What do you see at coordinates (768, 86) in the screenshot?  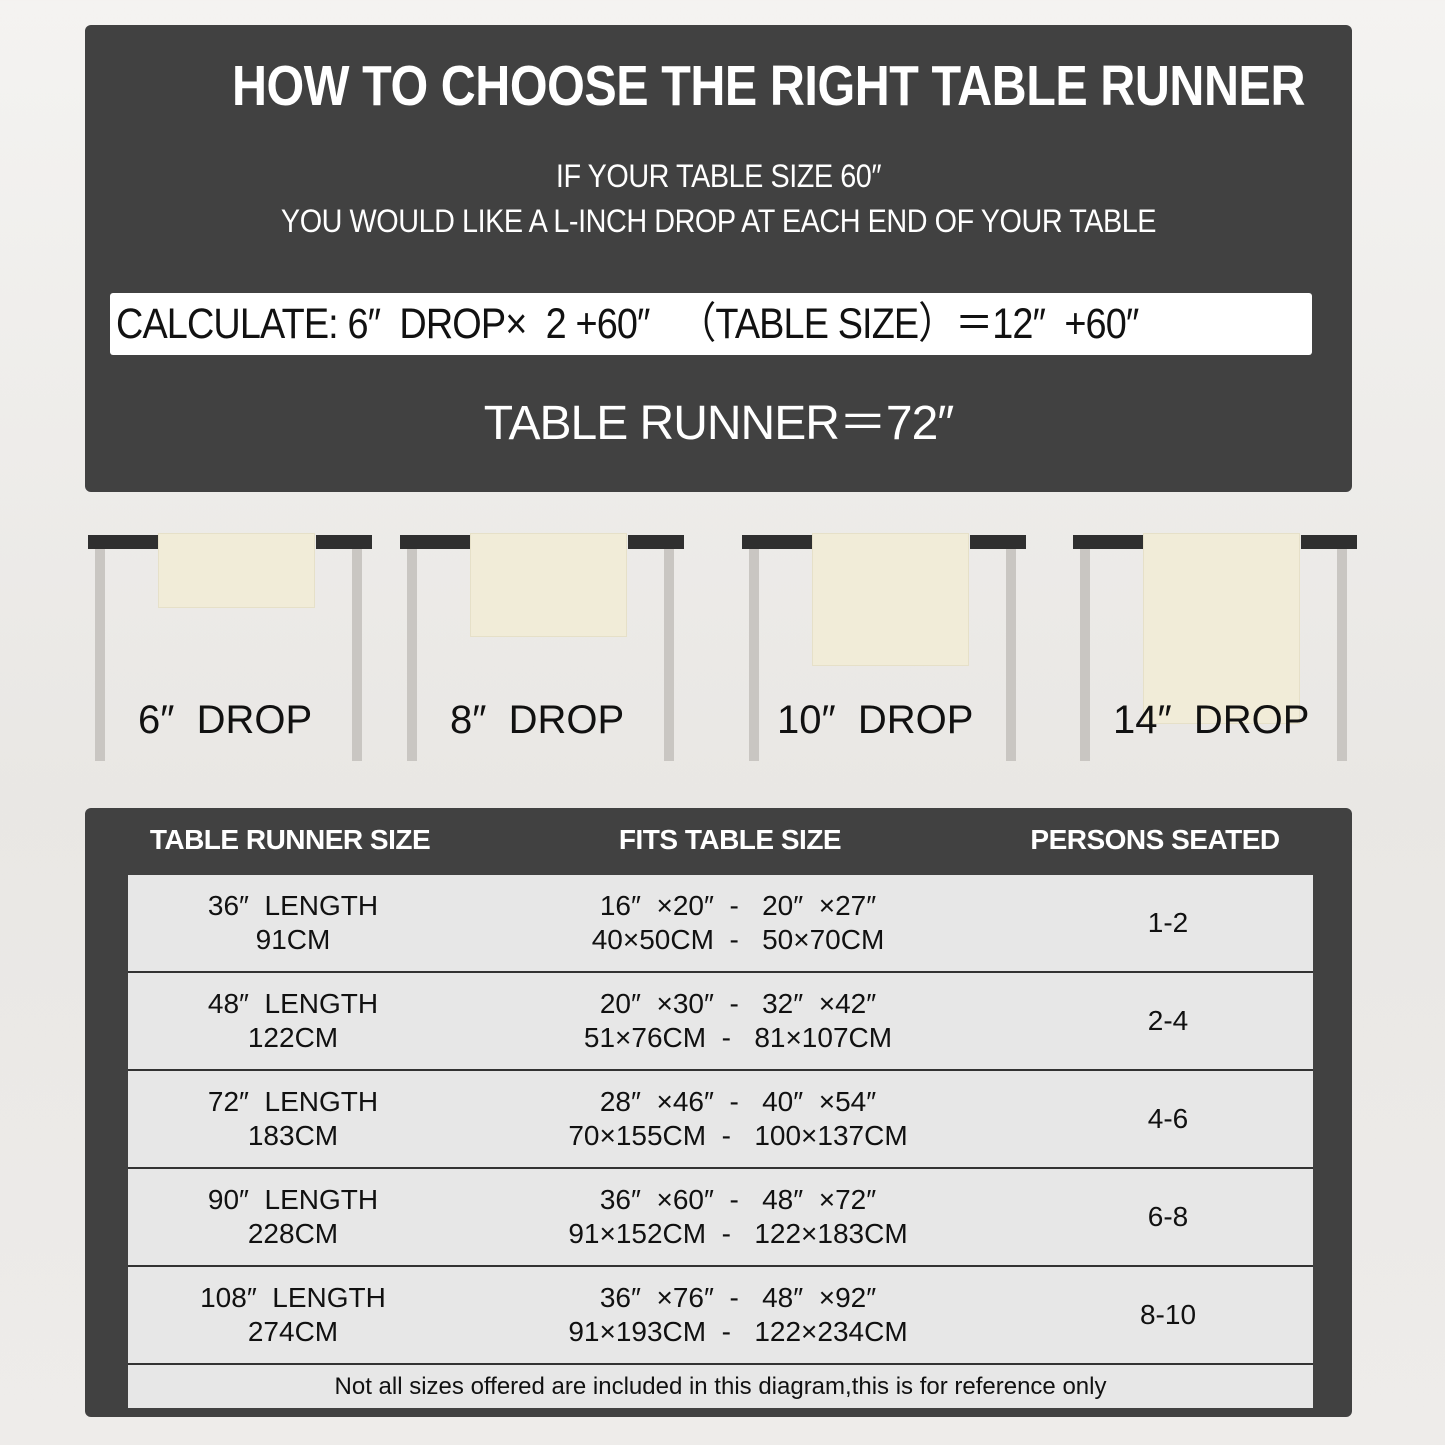 I see `page-title: HOW TO CHOOSE THE RIGHT TABLE RUNNER` at bounding box center [768, 86].